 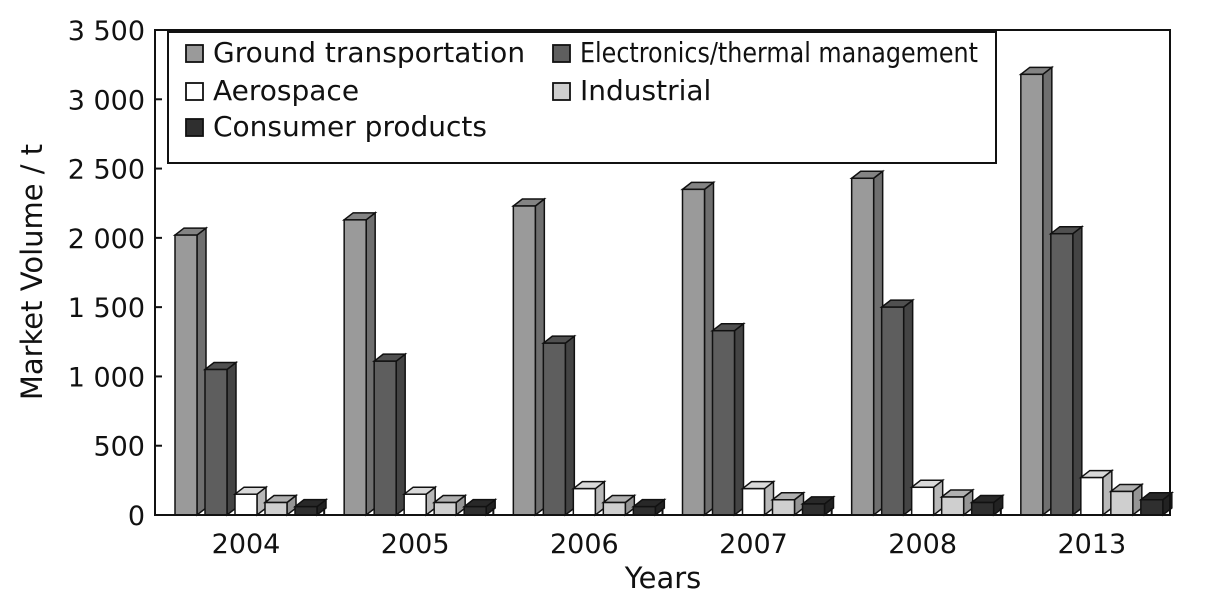 I want to click on x-tick-label: 2006, so click(x=584, y=544).